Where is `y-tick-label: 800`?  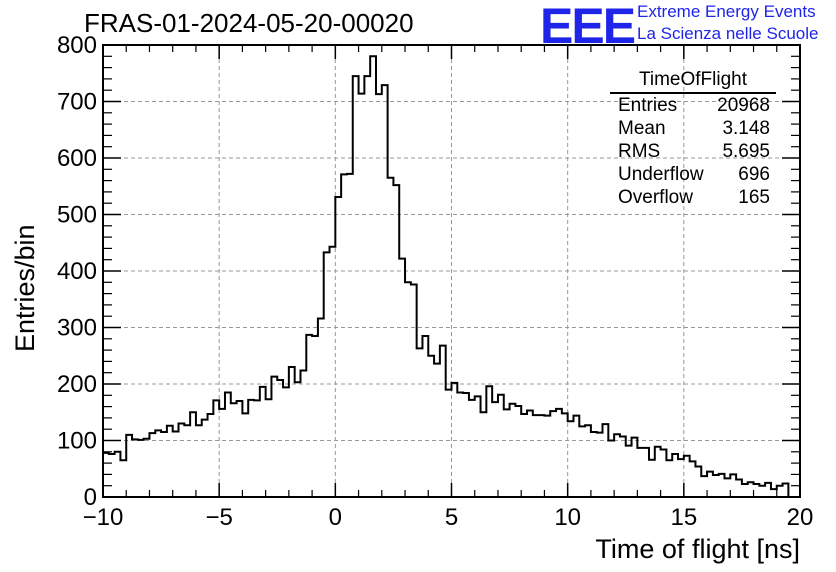
y-tick-label: 800 is located at coordinates (77, 45).